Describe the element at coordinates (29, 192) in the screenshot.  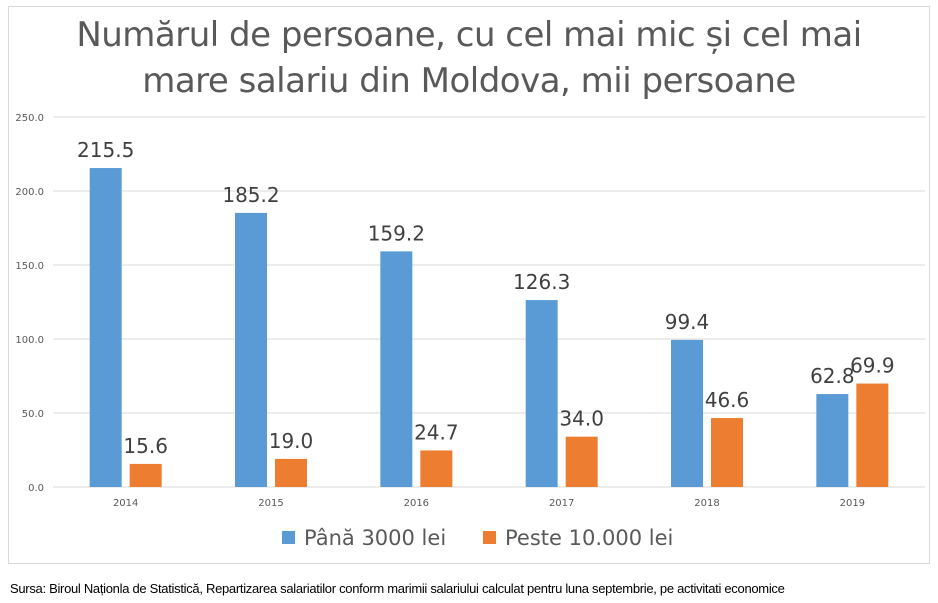
I see `y-tick-label: 200.0` at that location.